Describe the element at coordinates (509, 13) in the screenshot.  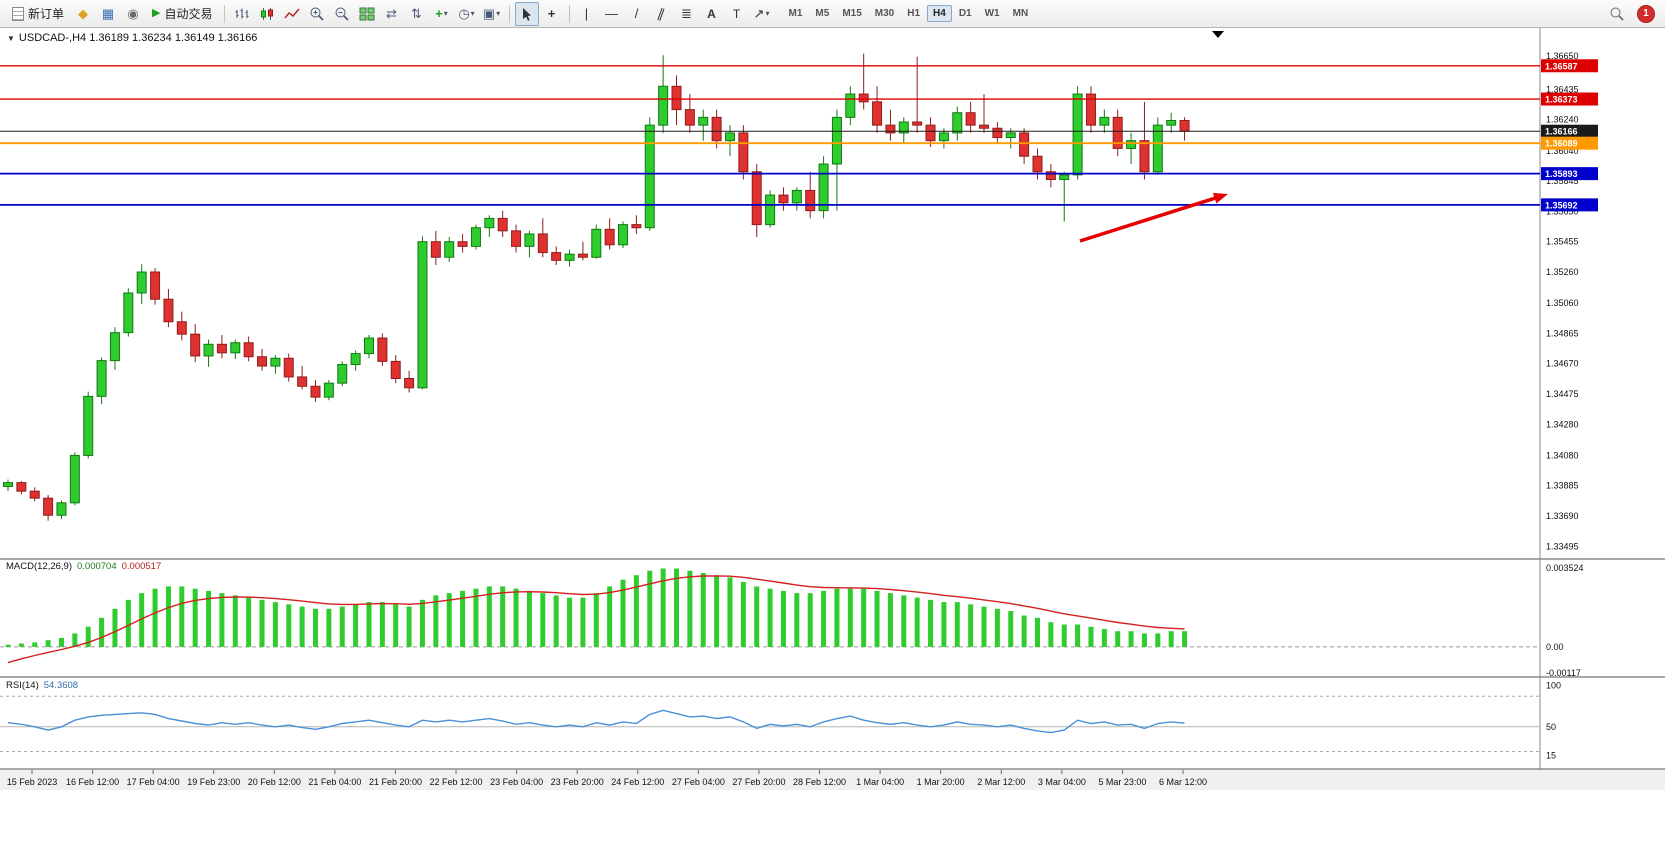
I see `toolbar-separator` at that location.